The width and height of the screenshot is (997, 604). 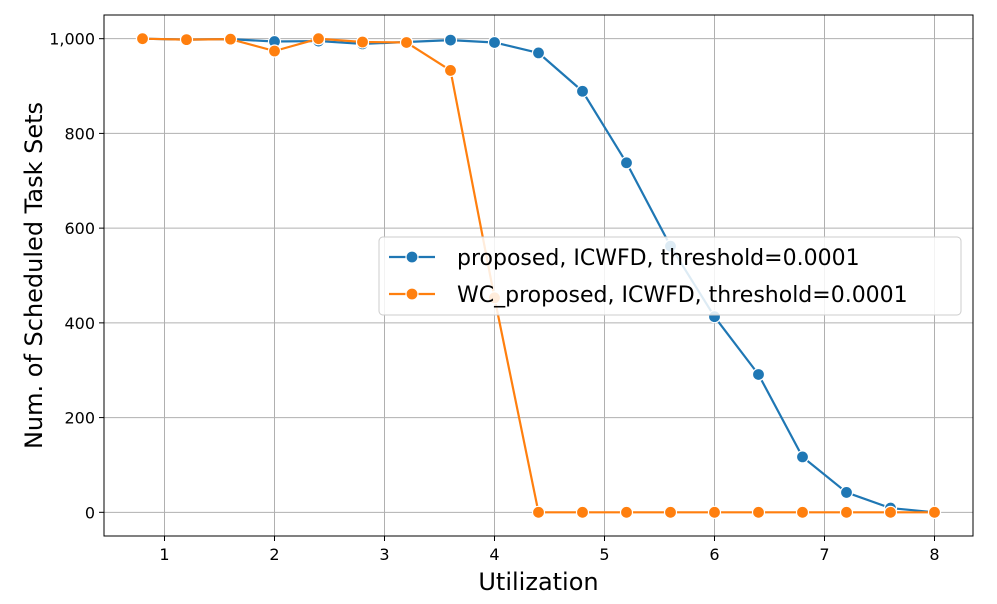 I want to click on y-axis-label: Num. of Scheduled Task Sets, so click(x=34, y=275).